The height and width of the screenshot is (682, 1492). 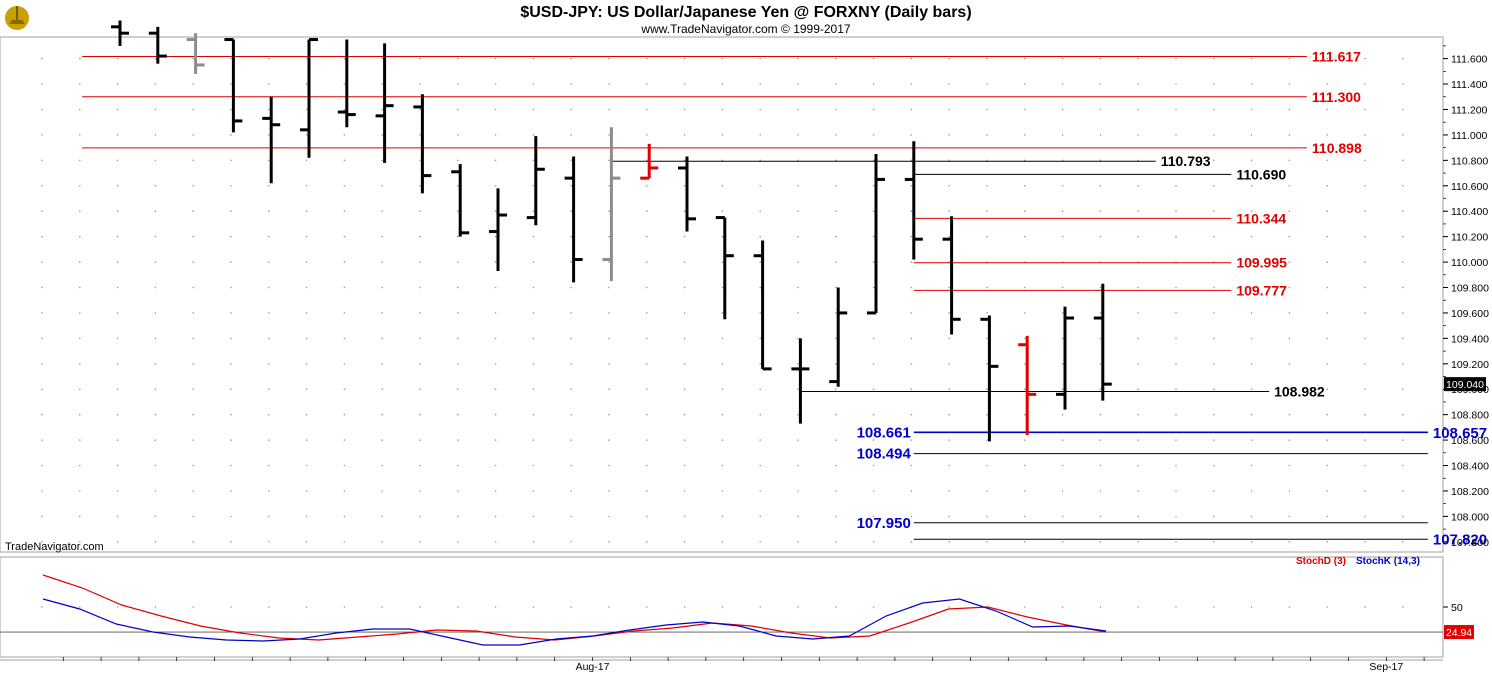 What do you see at coordinates (1470, 314) in the screenshot?
I see `y-tick-label: 109.600` at bounding box center [1470, 314].